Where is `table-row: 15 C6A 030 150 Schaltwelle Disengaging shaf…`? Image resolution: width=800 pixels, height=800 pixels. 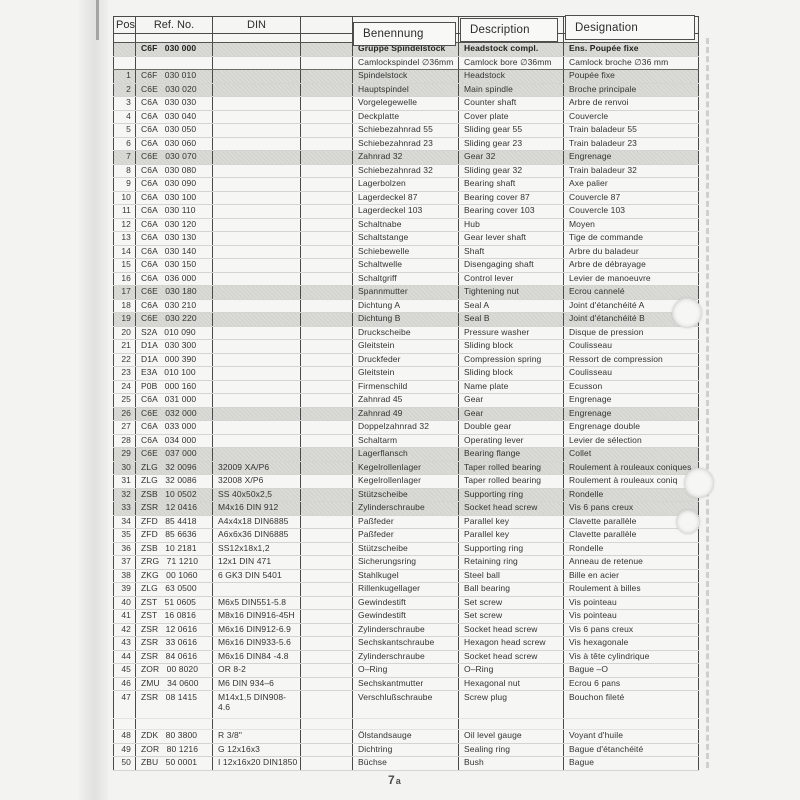
table-row: 15 C6A 030 150 Schaltwelle Disengaging shaf… is located at coordinates (406, 265).